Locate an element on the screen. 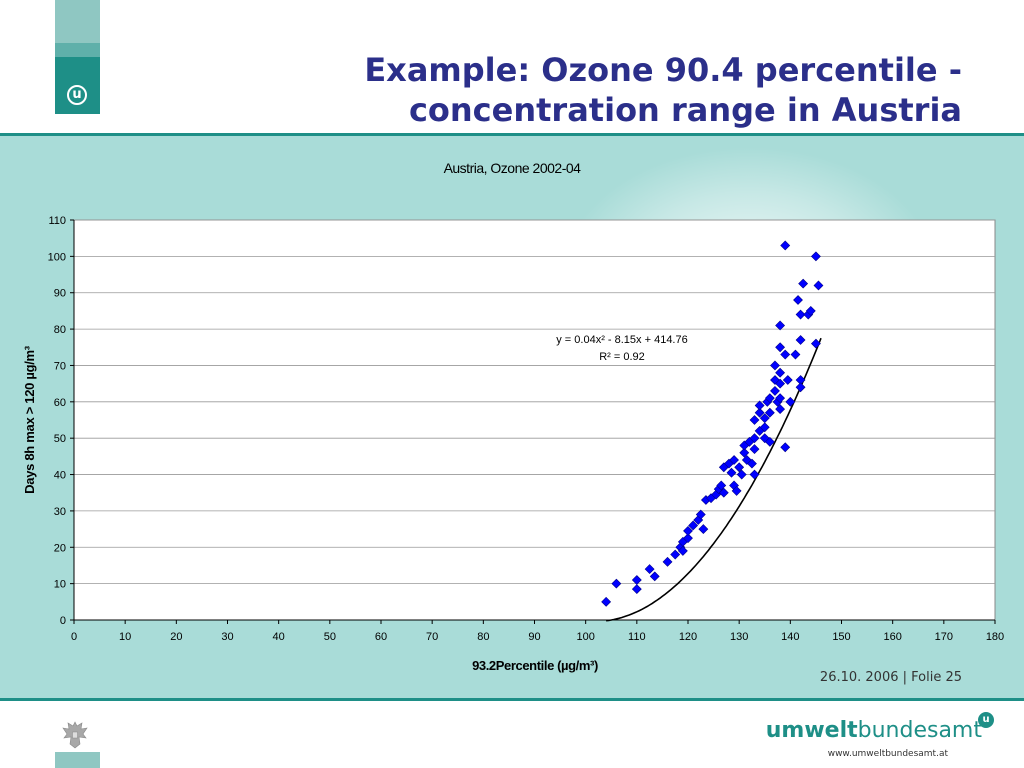  website-url: www.umweltbundesamt.at is located at coordinates (887, 754).